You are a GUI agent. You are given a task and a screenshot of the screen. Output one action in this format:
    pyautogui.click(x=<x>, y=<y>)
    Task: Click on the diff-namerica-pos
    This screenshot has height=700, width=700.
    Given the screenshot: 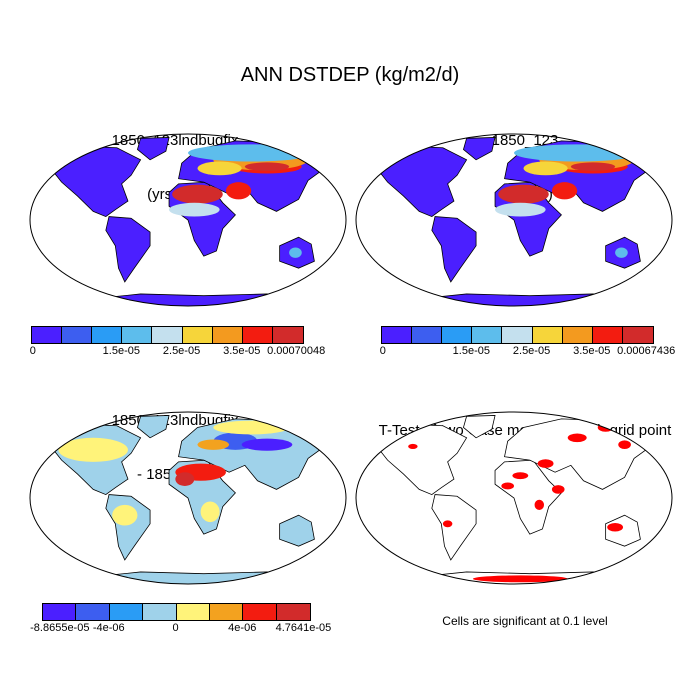 What is the action you would take?
    pyautogui.click(x=93, y=449)
    